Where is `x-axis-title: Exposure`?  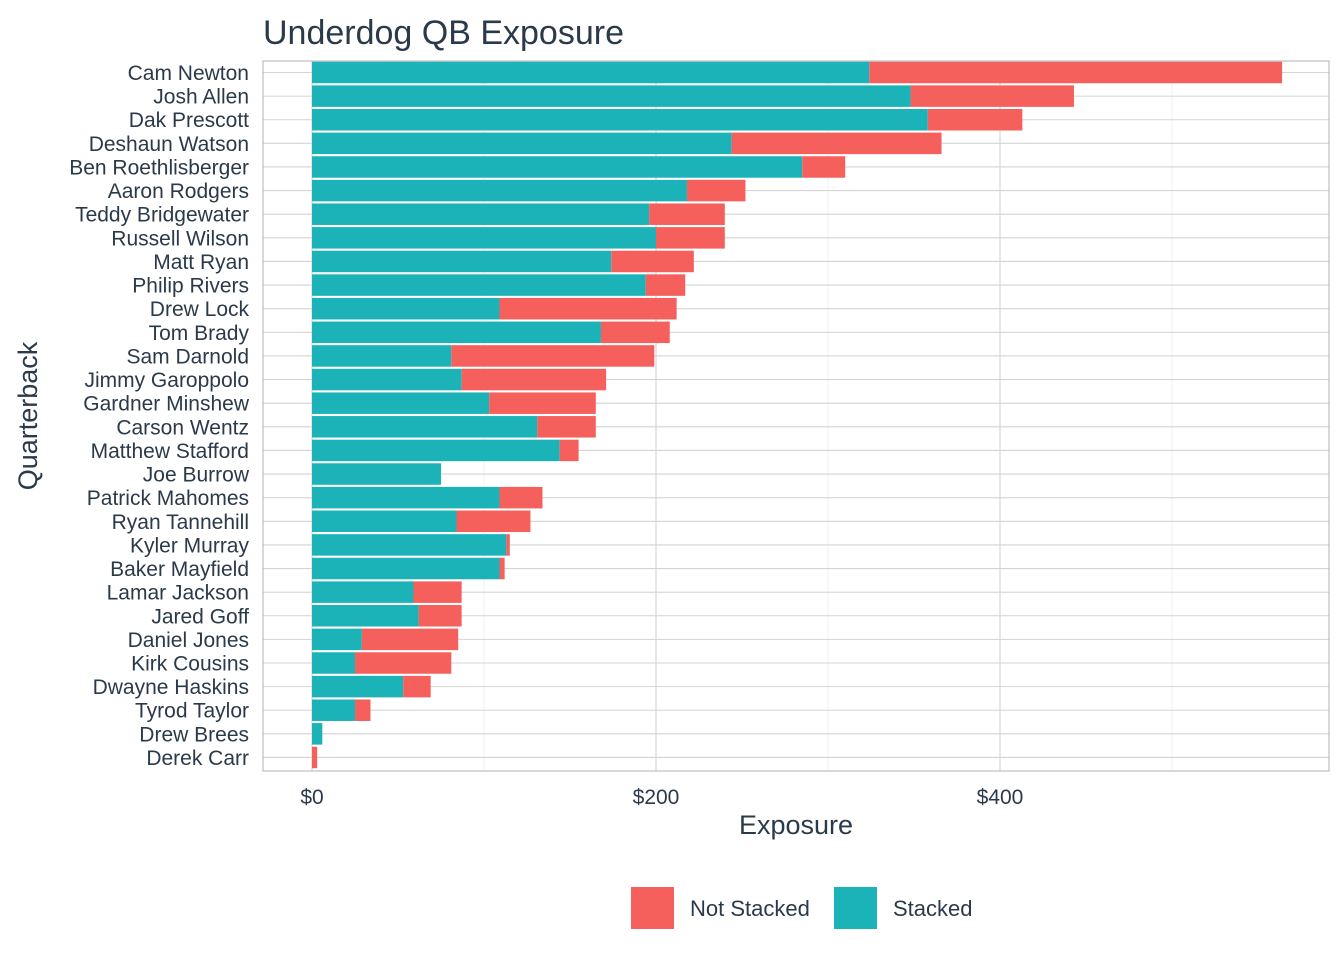
x-axis-title: Exposure is located at coordinates (796, 825).